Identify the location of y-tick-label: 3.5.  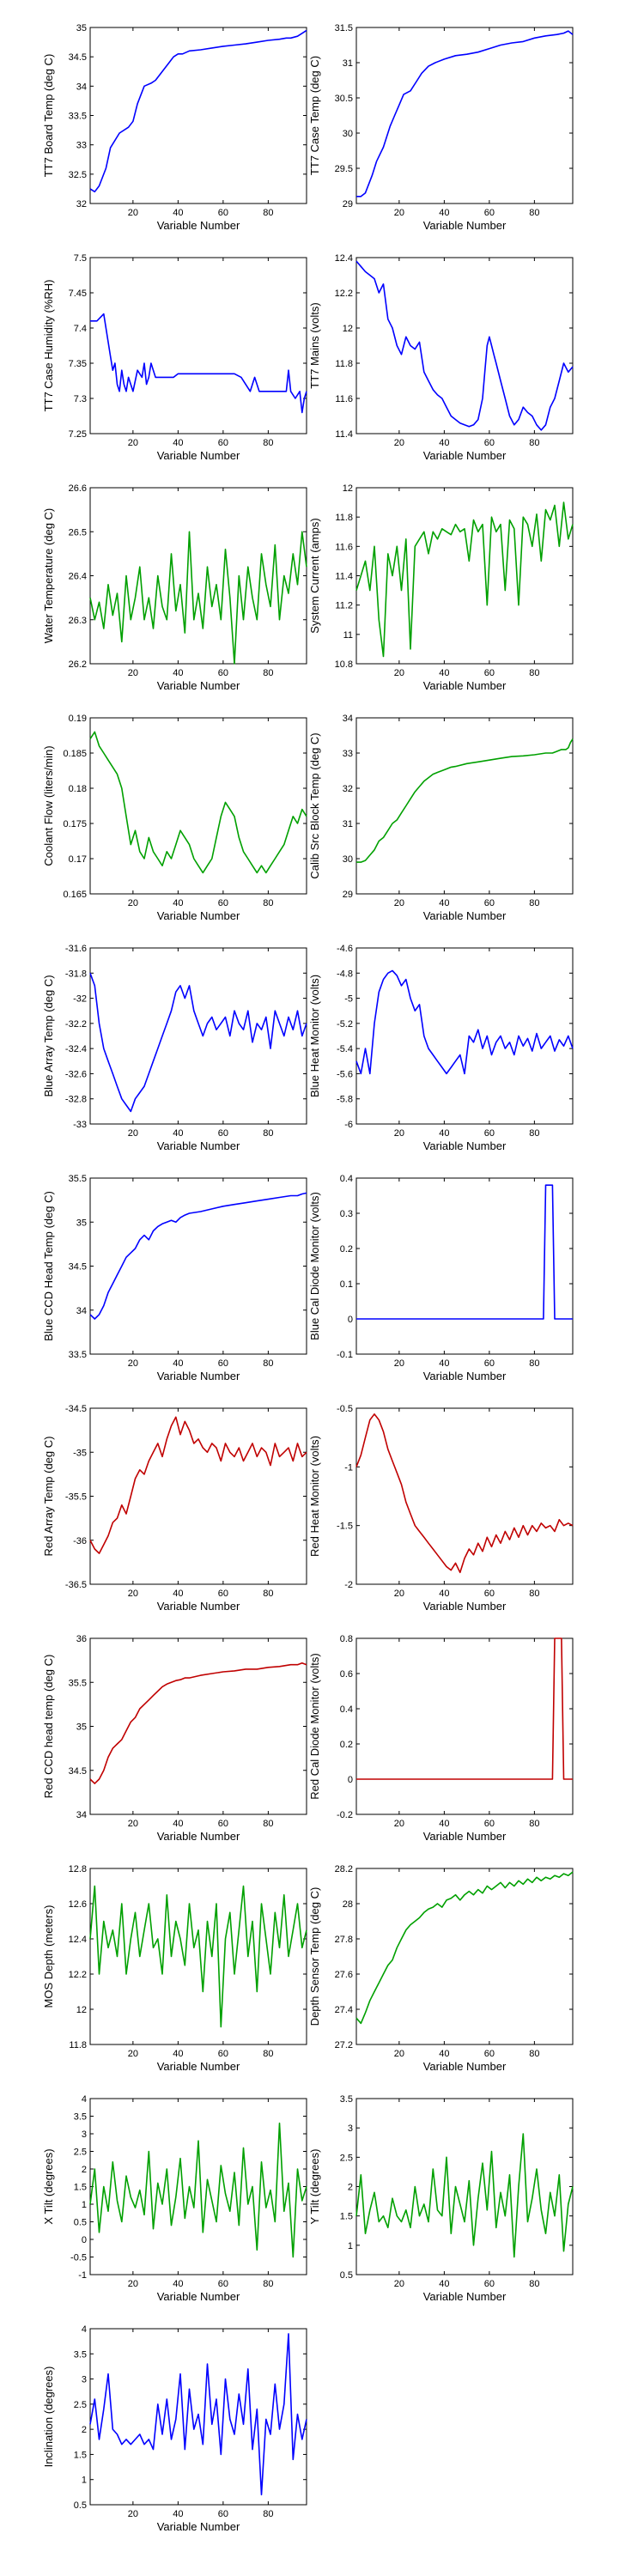
(80, 2354).